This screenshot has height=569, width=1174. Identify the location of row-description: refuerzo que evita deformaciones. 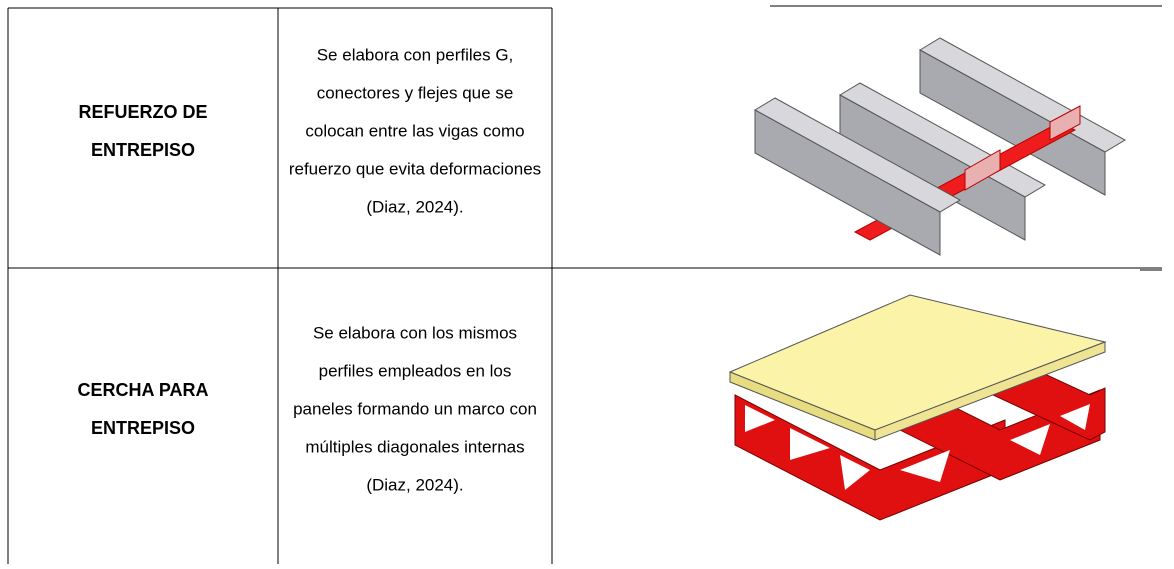
(415, 168).